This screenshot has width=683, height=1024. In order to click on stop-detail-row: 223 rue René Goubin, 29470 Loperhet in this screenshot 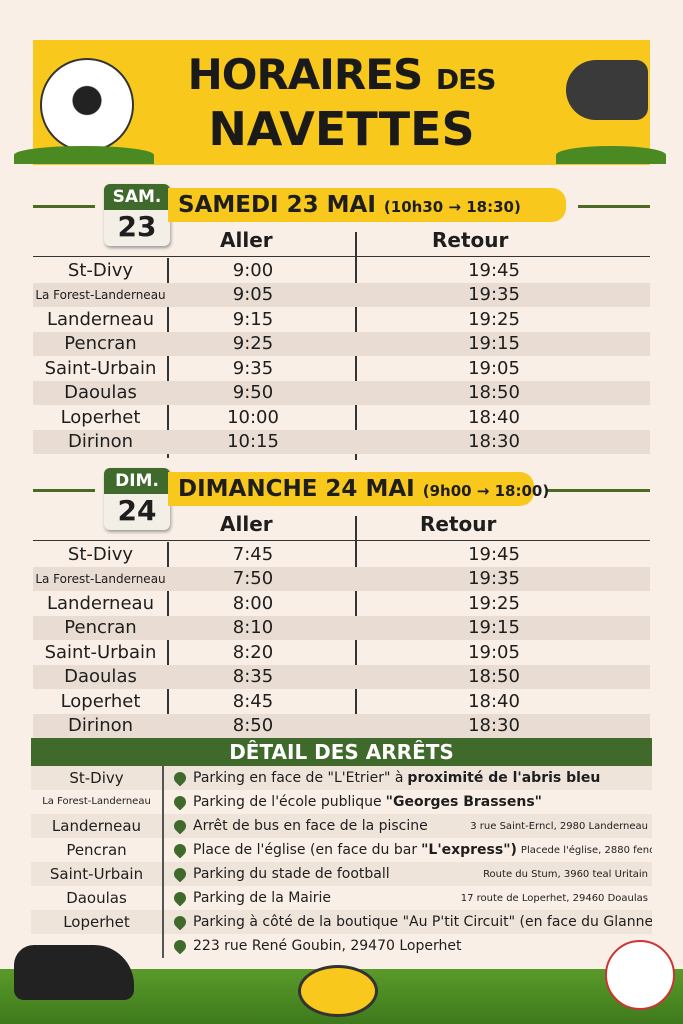, I will do `click(341, 946)`.